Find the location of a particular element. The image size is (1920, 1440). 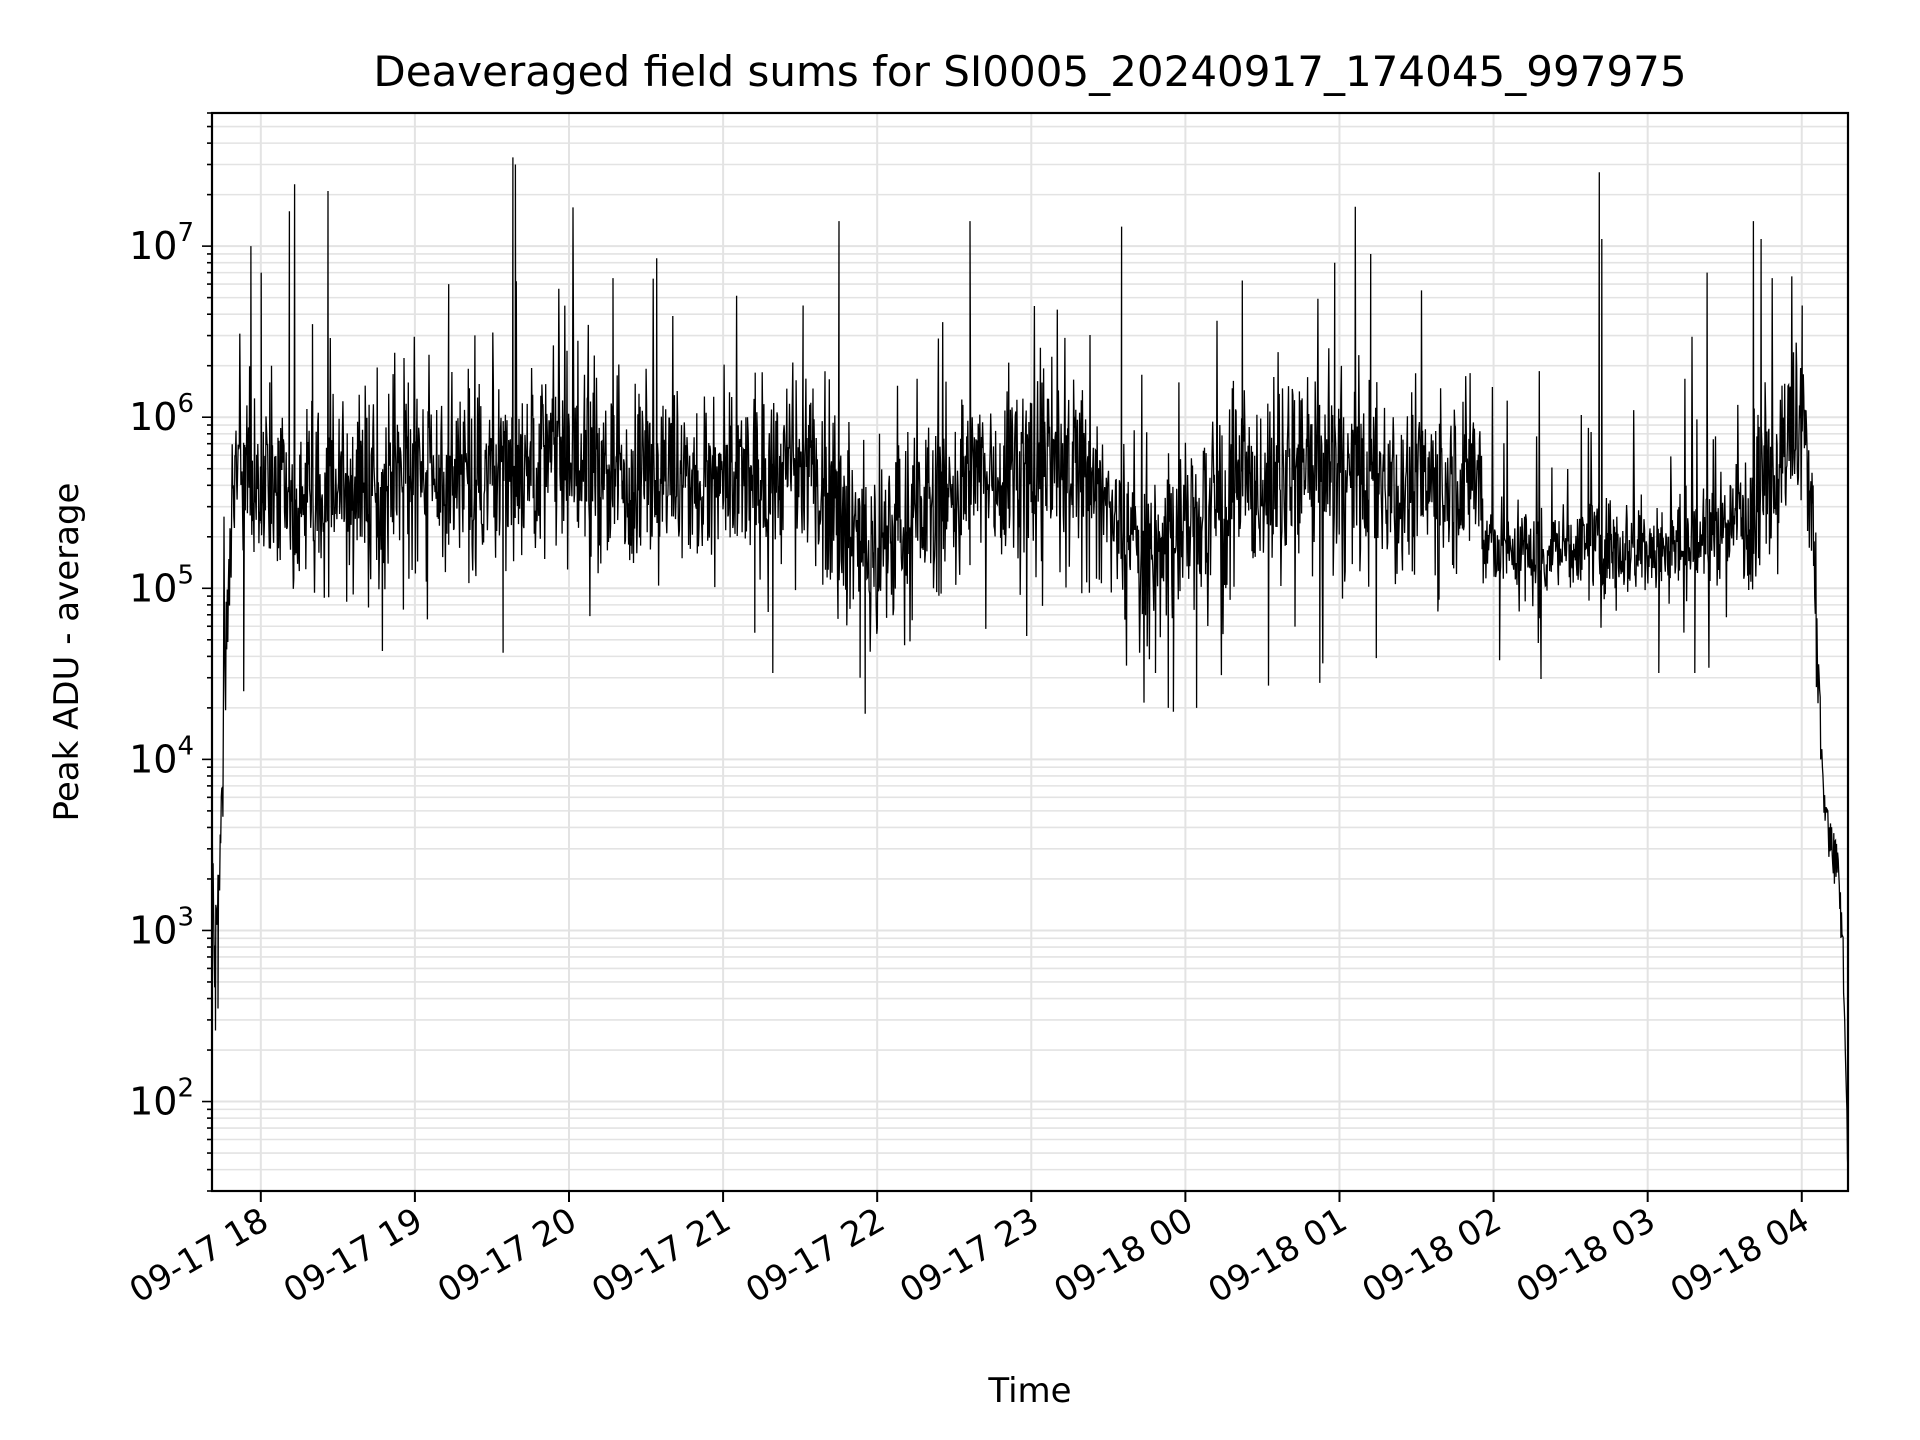

y-tick-label: 10⁴ is located at coordinates (161, 756).